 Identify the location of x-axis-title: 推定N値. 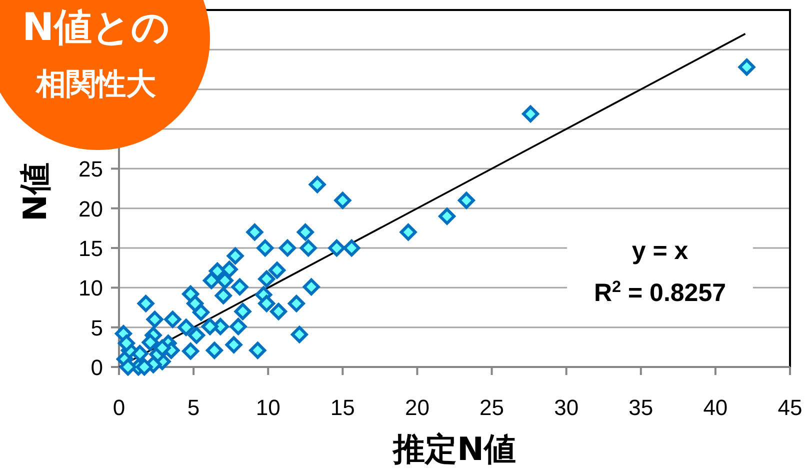
(454, 449).